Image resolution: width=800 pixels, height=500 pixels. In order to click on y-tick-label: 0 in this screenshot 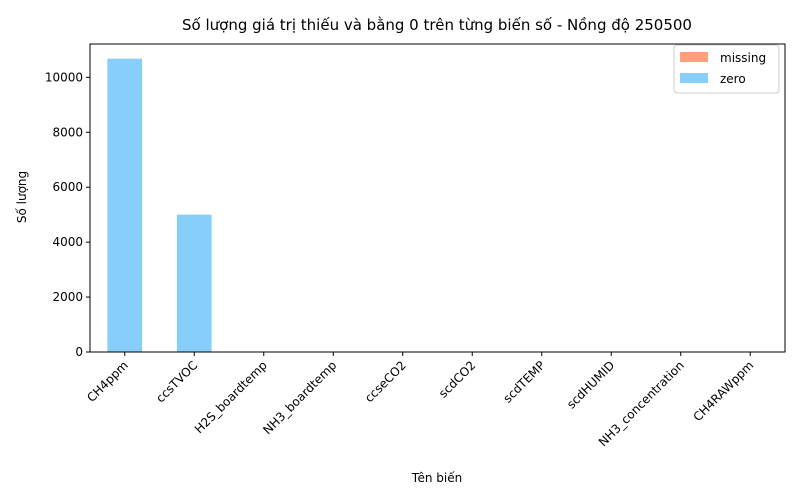, I will do `click(79, 352)`.